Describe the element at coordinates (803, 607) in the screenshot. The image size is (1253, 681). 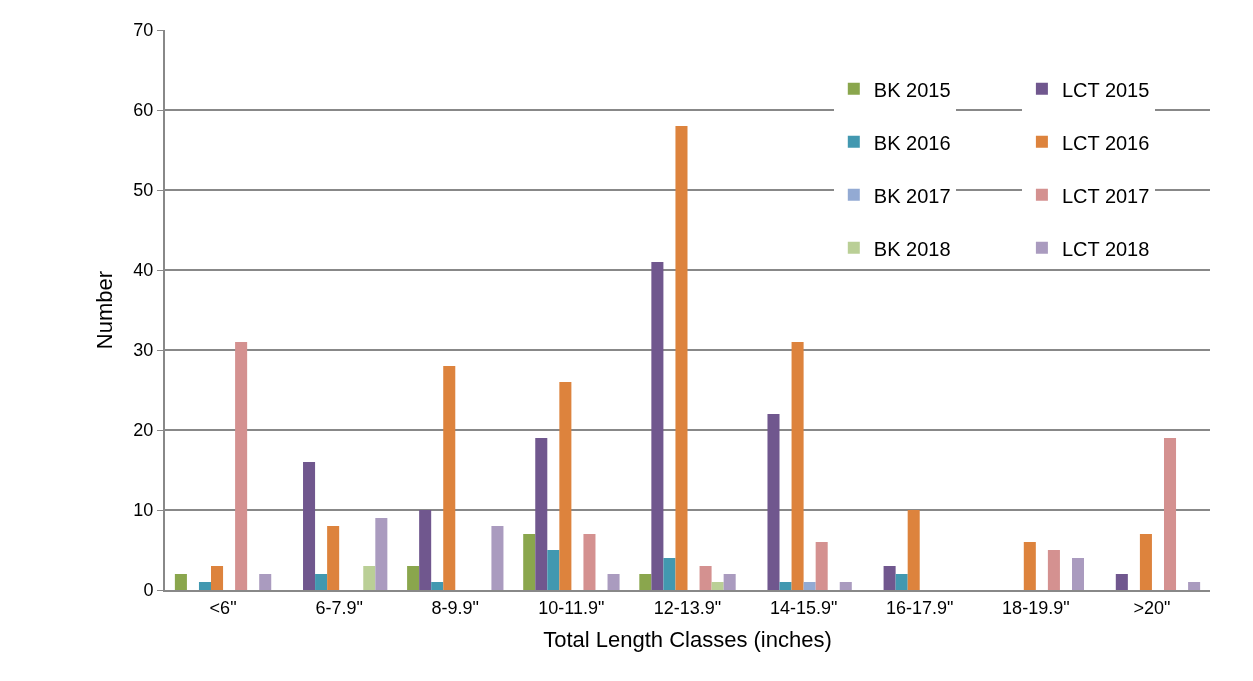
I see `x-tick-label: 14-15.9"` at that location.